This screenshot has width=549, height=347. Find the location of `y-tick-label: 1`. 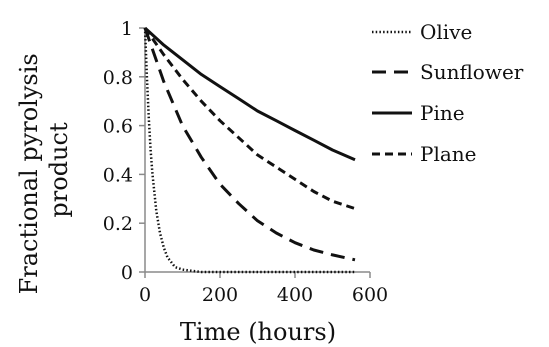

y-tick-label: 1 is located at coordinates (127, 29).